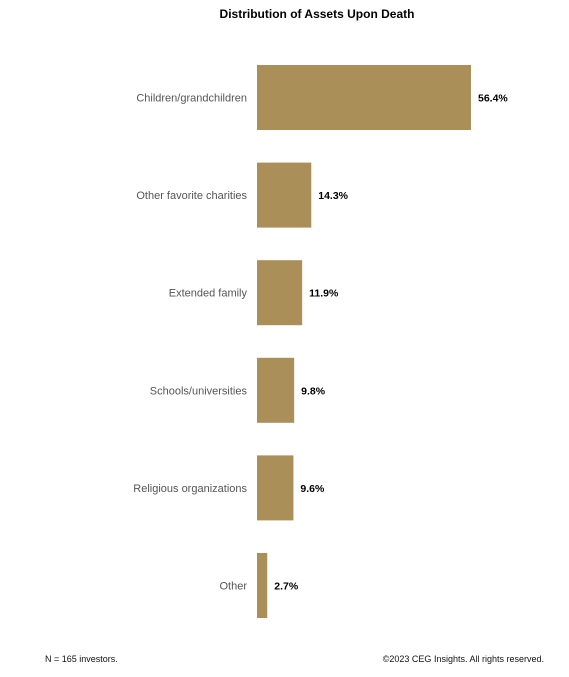  I want to click on value-label-1: 14.3%, so click(333, 196).